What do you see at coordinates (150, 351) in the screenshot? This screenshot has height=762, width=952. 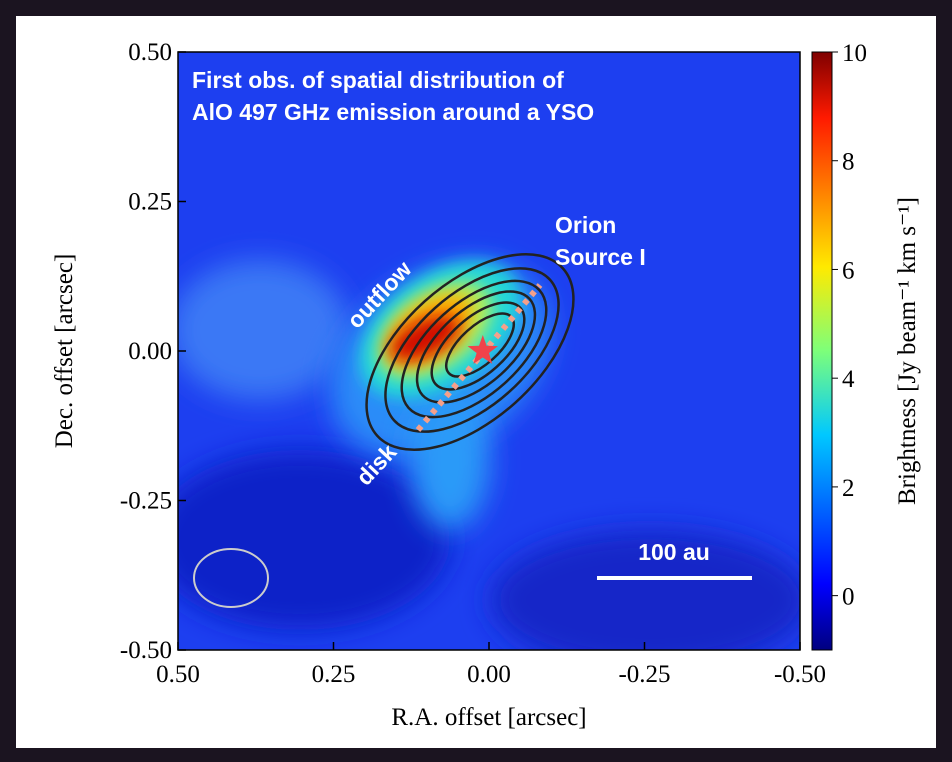 I see `y-tick-label: 0.00` at bounding box center [150, 351].